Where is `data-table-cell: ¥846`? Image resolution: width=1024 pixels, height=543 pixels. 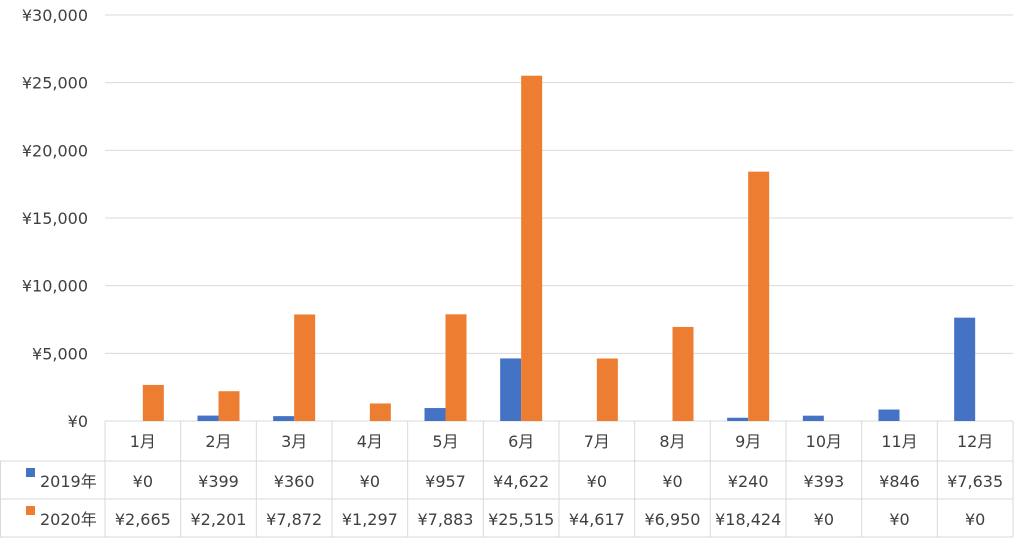
data-table-cell: ¥846 is located at coordinates (899, 481).